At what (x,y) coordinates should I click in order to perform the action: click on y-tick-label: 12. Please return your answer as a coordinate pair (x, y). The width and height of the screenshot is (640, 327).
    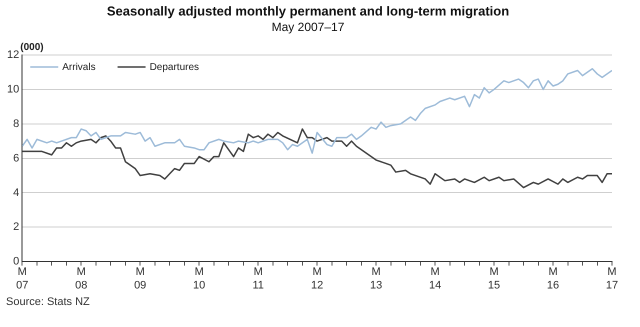
    Looking at the image, I should click on (13, 55).